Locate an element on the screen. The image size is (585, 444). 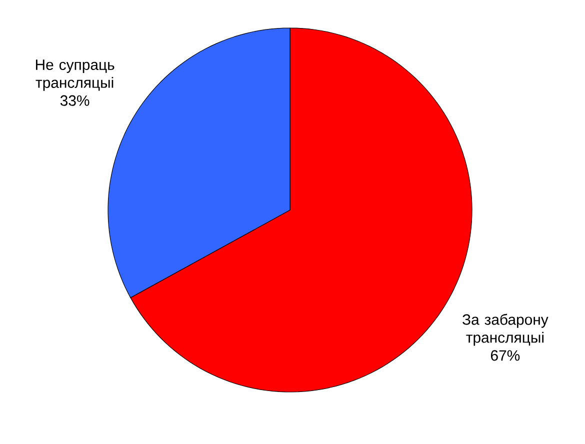
data-label: 33% is located at coordinates (75, 100).